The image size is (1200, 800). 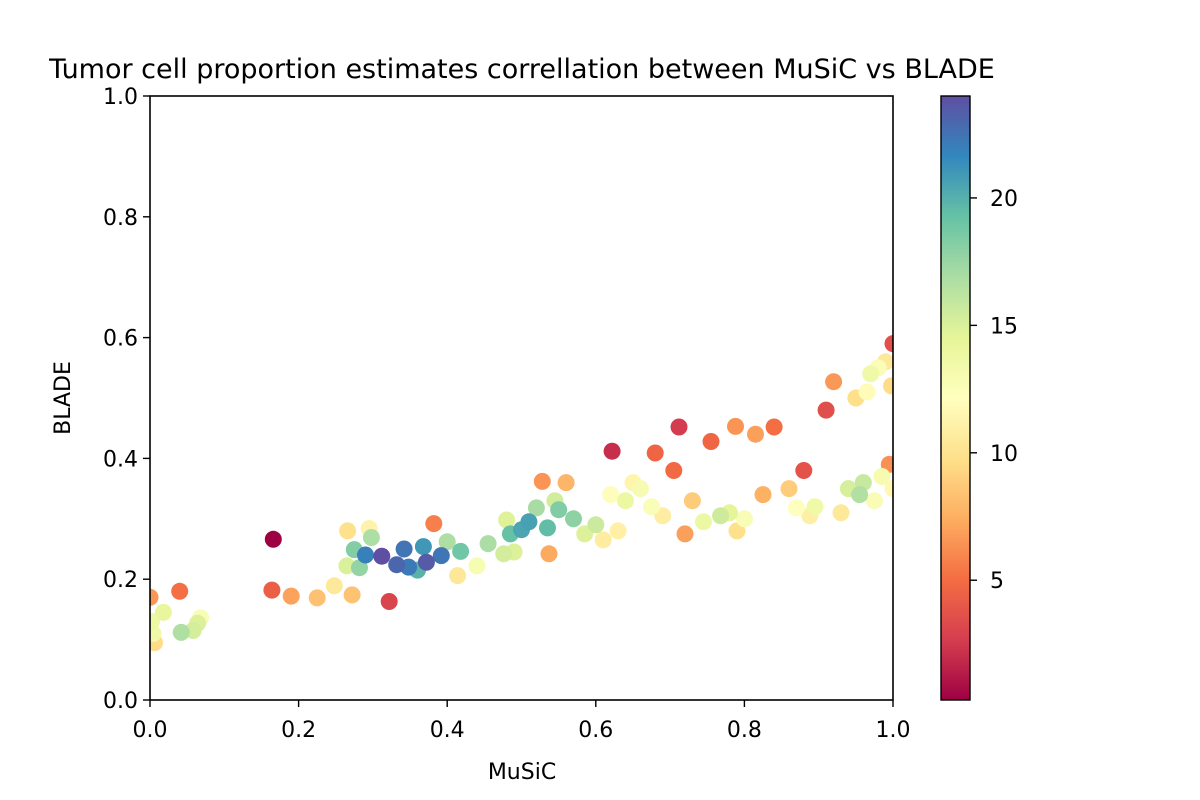 What do you see at coordinates (120, 580) in the screenshot?
I see `y-tick-label: 0.2` at bounding box center [120, 580].